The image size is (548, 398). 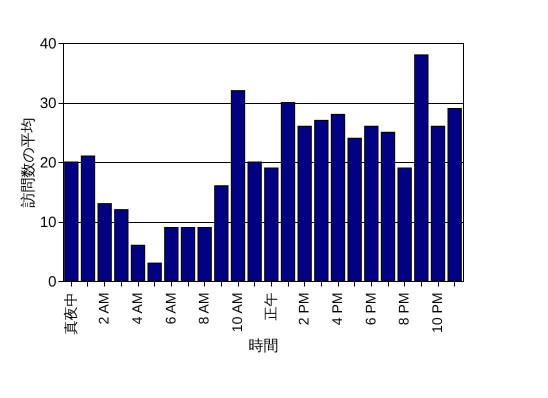 I want to click on y-tick-label: 20, so click(x=48, y=163).